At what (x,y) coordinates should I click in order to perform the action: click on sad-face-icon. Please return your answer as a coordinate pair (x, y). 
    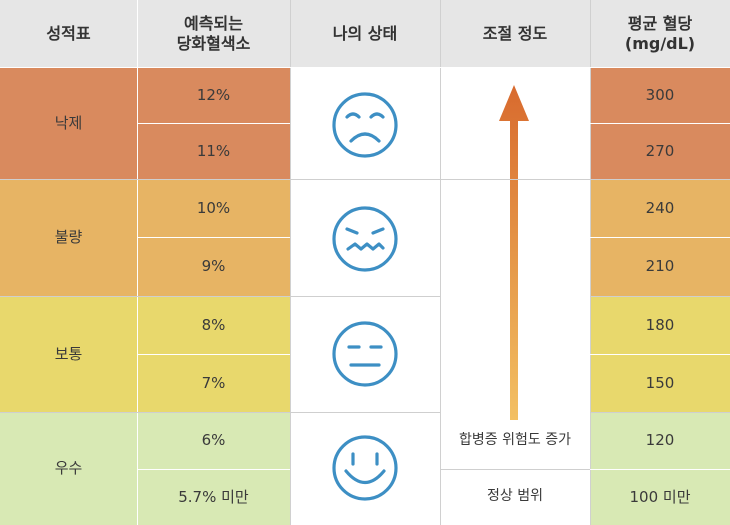
    Looking at the image, I should click on (365, 125).